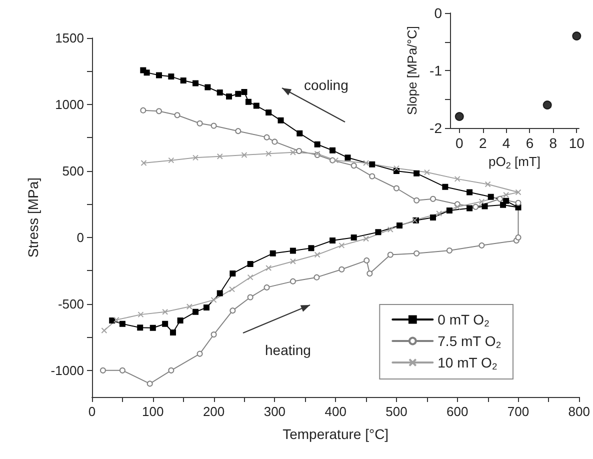 The height and width of the screenshot is (459, 593). I want to click on x-tick-label: 800, so click(579, 411).